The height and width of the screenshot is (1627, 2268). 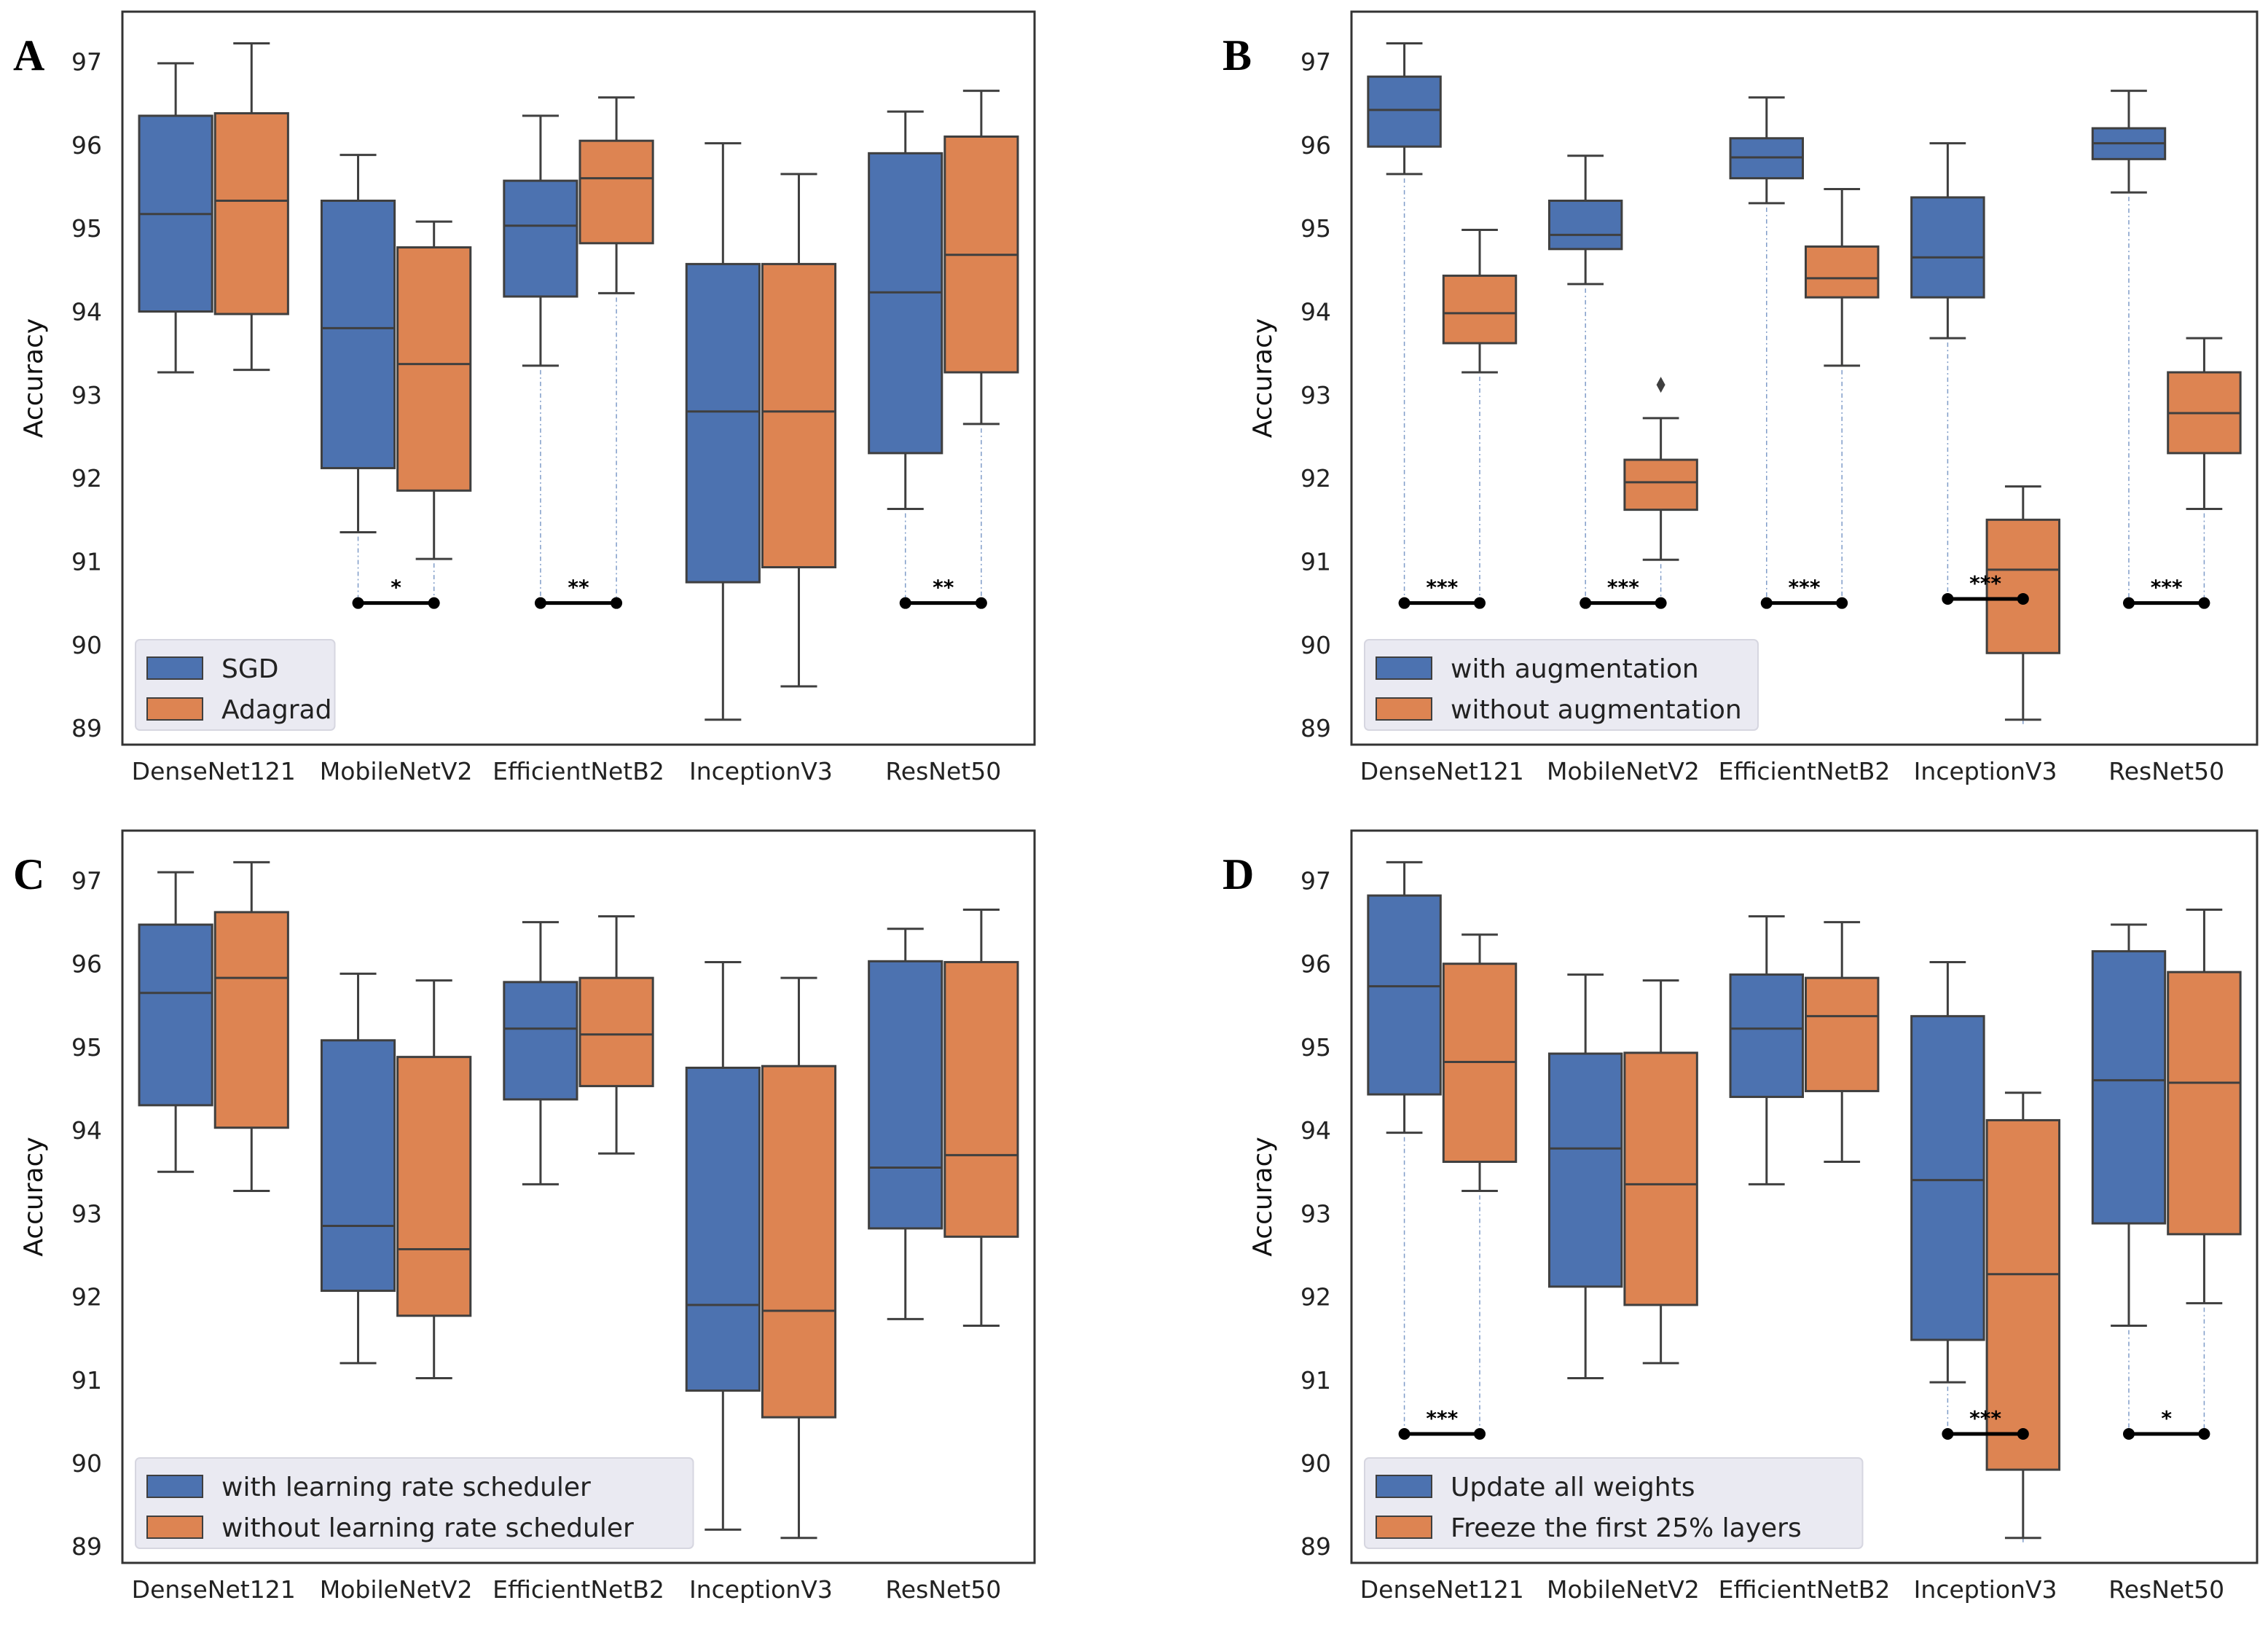 What do you see at coordinates (1238, 874) in the screenshot?
I see `panel-letter: D` at bounding box center [1238, 874].